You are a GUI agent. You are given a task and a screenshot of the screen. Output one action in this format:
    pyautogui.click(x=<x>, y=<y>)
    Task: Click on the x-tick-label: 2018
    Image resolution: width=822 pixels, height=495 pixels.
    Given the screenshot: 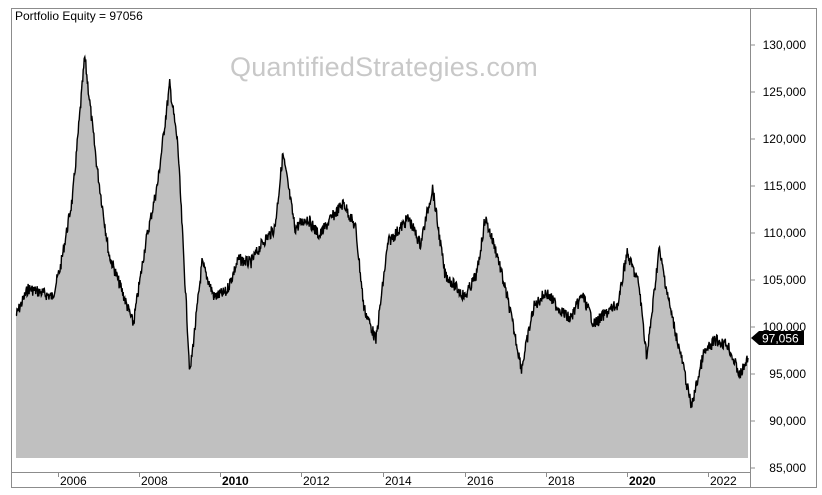 What is the action you would take?
    pyautogui.click(x=561, y=481)
    